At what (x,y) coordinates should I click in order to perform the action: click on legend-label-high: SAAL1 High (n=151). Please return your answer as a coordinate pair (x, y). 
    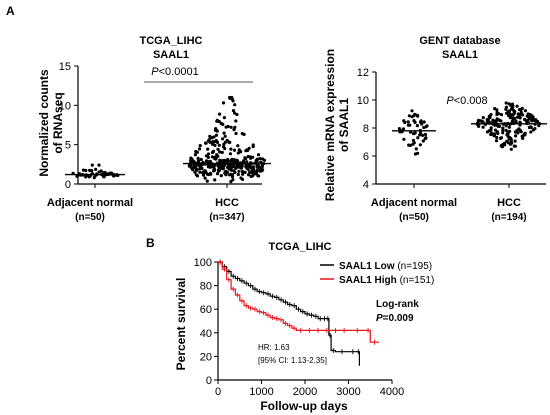
    Looking at the image, I should click on (386, 280).